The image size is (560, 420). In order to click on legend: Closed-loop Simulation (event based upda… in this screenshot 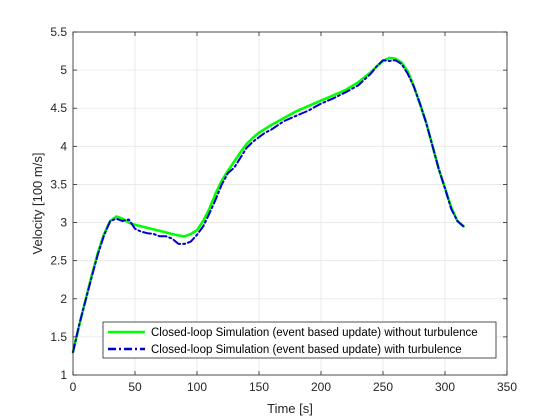, I will do `click(299, 340)`.